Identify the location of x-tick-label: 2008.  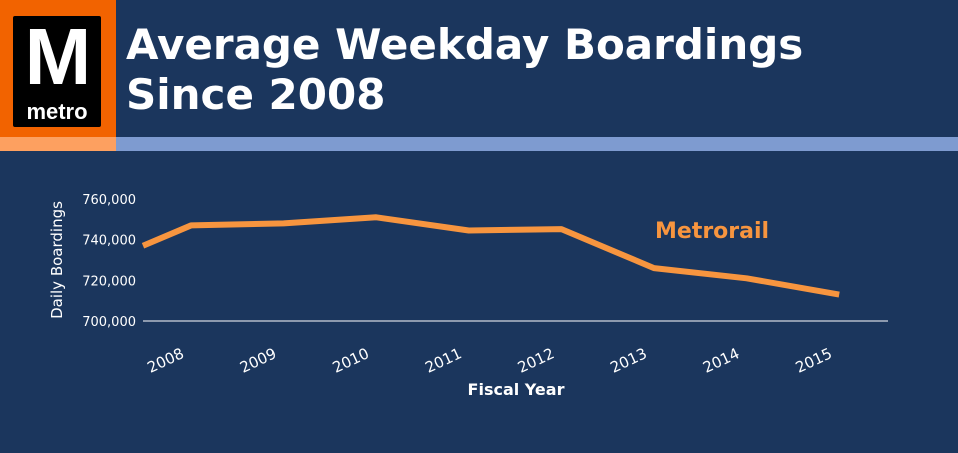
(165, 360).